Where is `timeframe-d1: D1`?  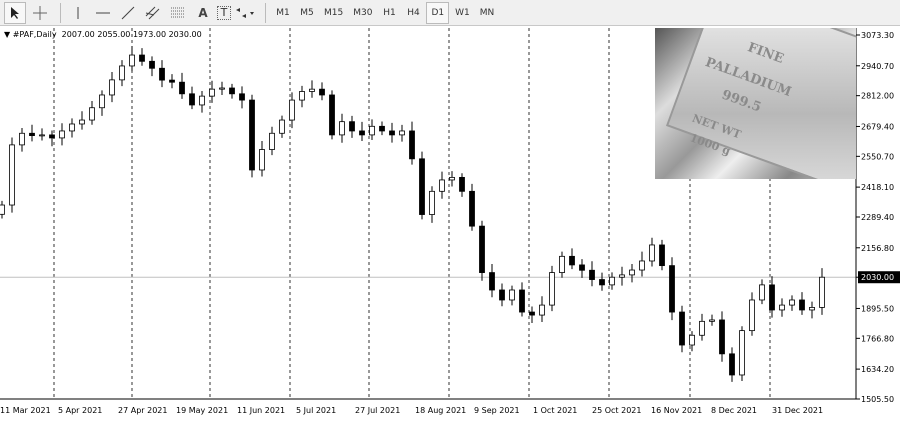 timeframe-d1: D1 is located at coordinates (438, 12).